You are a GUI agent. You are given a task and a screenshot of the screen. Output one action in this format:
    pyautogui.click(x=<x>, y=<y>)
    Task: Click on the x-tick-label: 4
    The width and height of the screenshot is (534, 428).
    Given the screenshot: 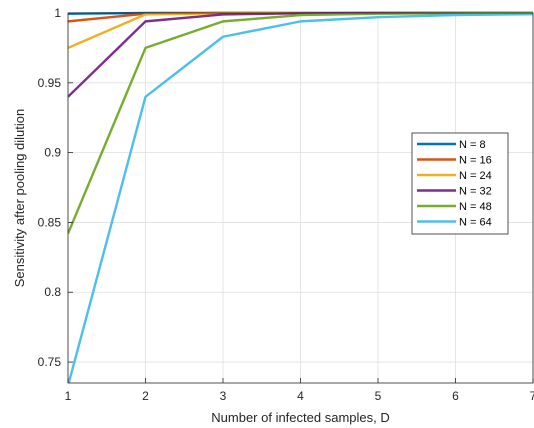 What is the action you would take?
    pyautogui.click(x=300, y=396)
    